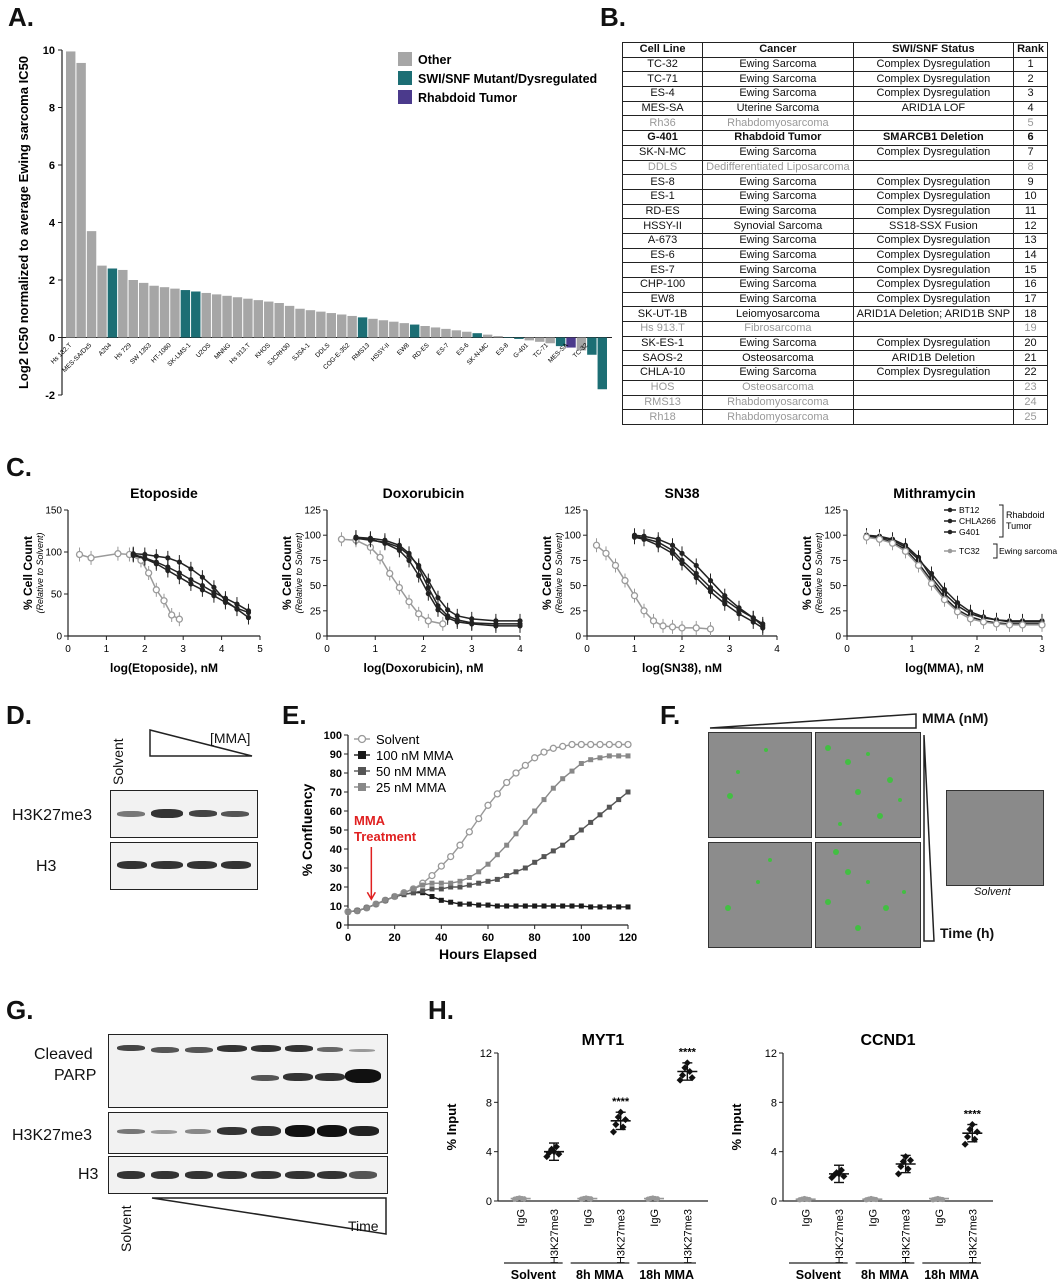 The height and width of the screenshot is (1280, 1058). I want to click on table-cell: Rhabdomyosarcoma, so click(778, 417).